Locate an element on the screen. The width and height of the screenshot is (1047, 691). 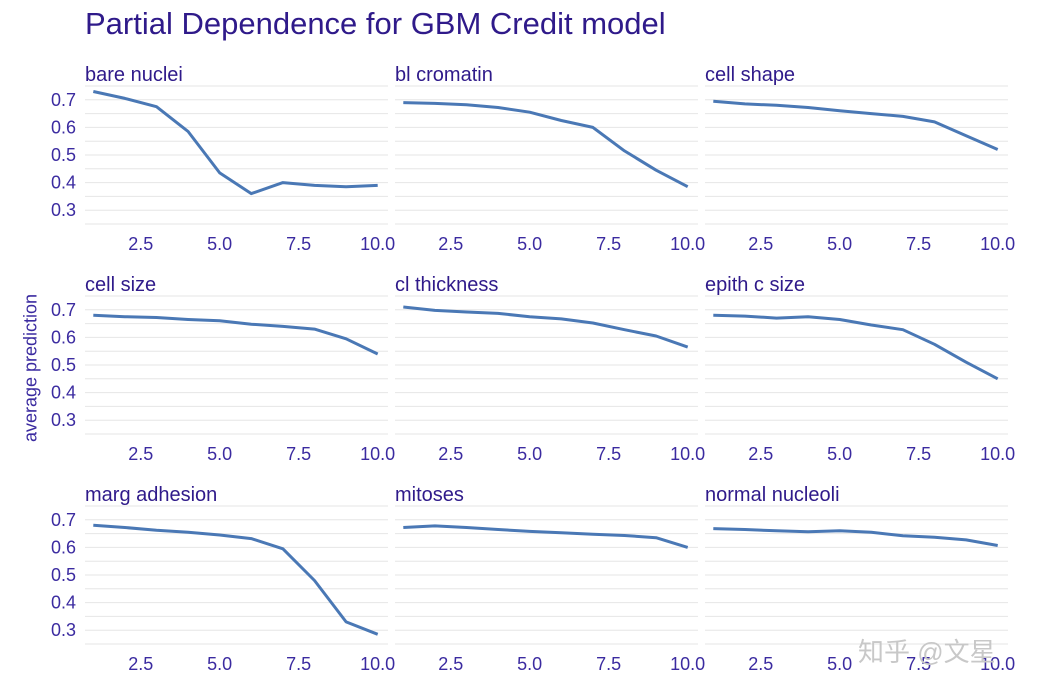
cell_shape_plot: cell shape 2.5 5.0 7.5 10.0 is located at coordinates (860, 159).